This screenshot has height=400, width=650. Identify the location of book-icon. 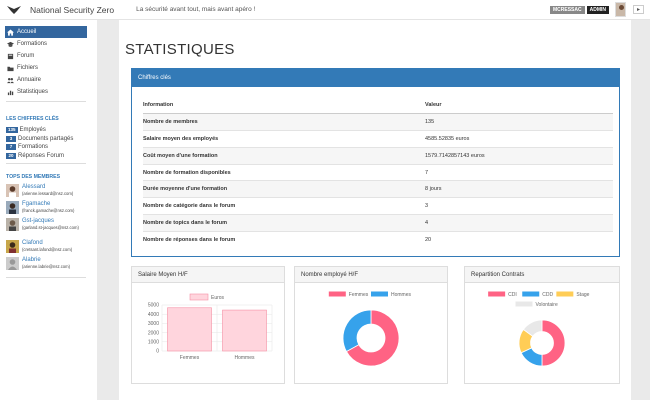
(10, 56).